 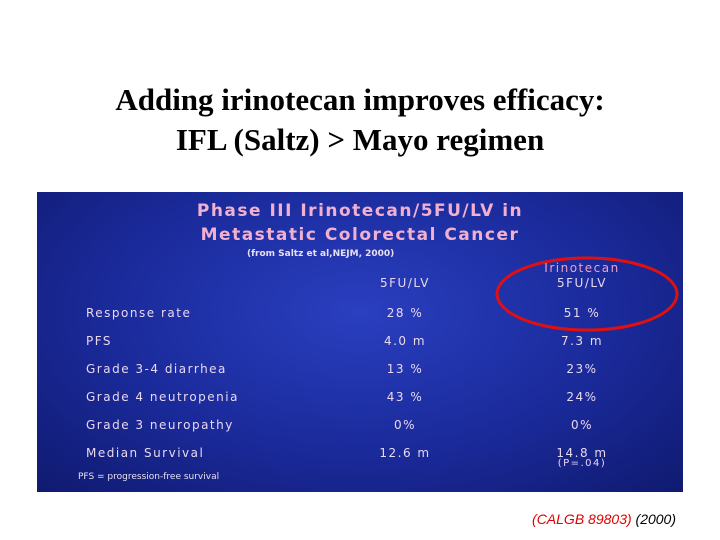 What do you see at coordinates (160, 425) in the screenshot?
I see `row-label: Grade 3 neuropathy` at bounding box center [160, 425].